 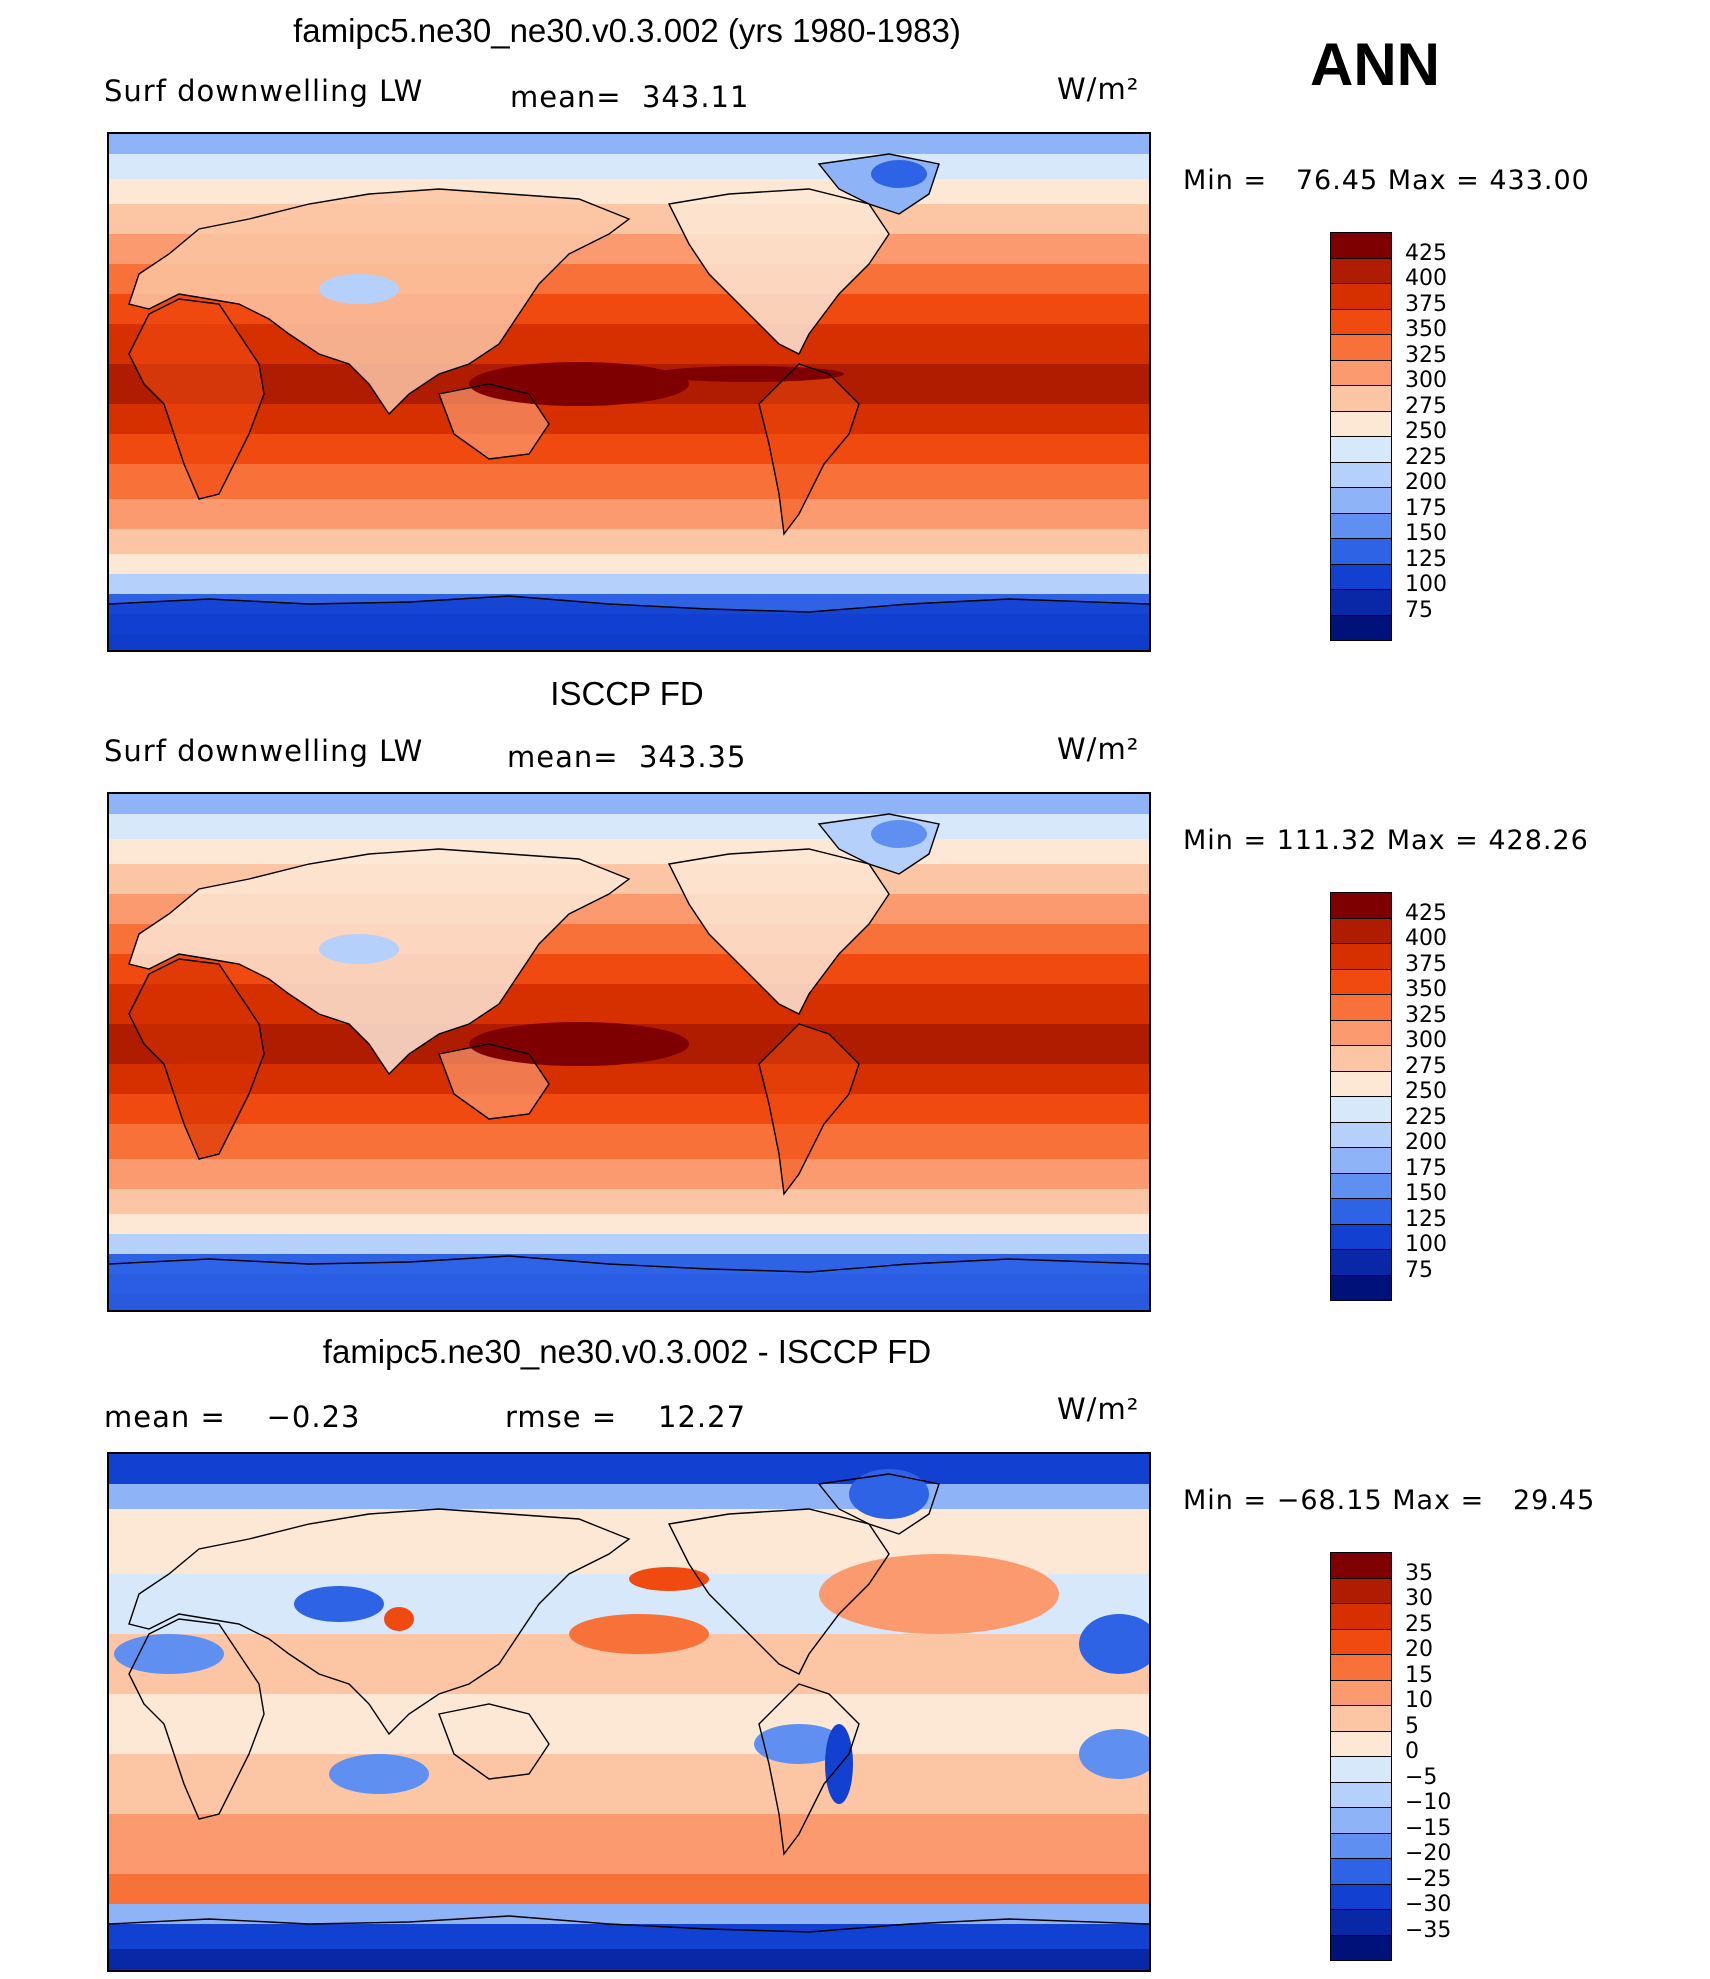 I want to click on colorbar-tick-label: 0, so click(x=1412, y=1751).